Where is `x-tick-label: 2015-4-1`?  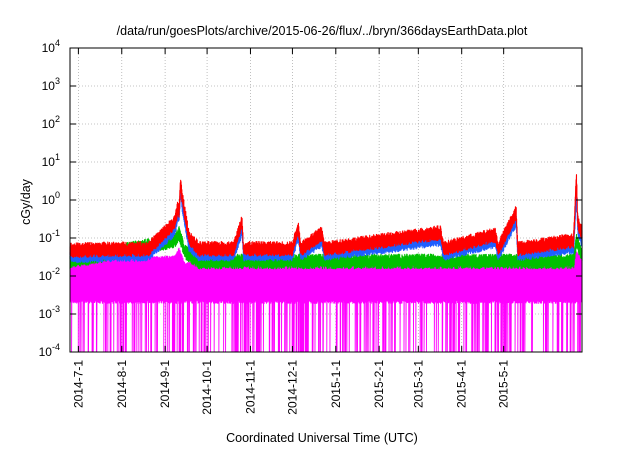 x-tick-label: 2015-4-1 is located at coordinates (462, 384).